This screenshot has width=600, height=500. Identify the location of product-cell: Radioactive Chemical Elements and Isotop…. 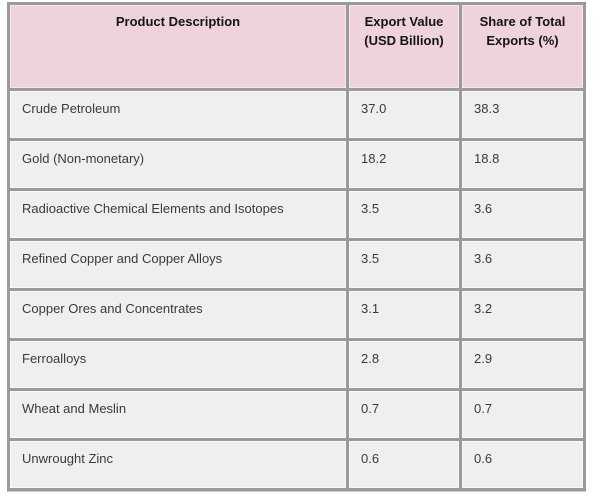
(178, 214).